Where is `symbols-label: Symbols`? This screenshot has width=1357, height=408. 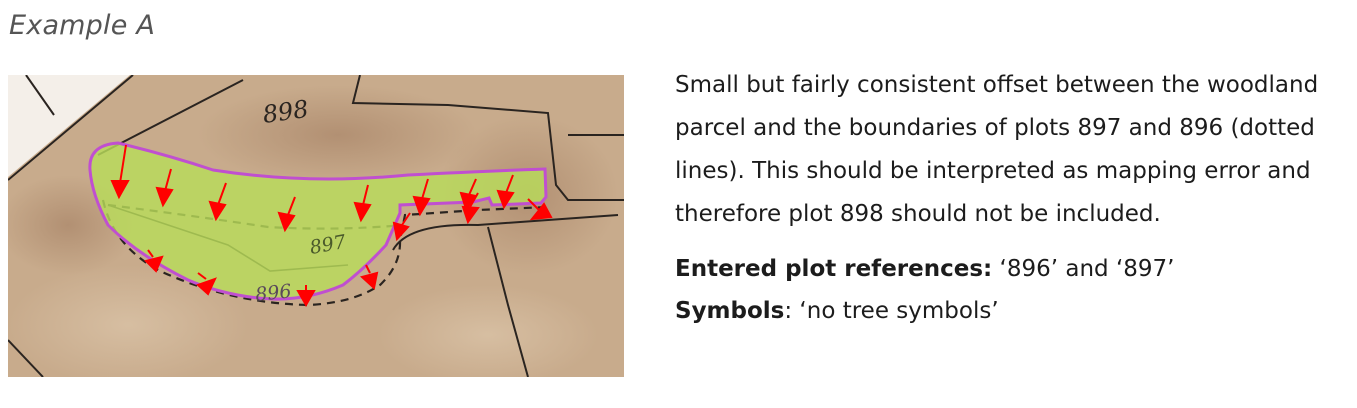
symbols-label: Symbols is located at coordinates (730, 311).